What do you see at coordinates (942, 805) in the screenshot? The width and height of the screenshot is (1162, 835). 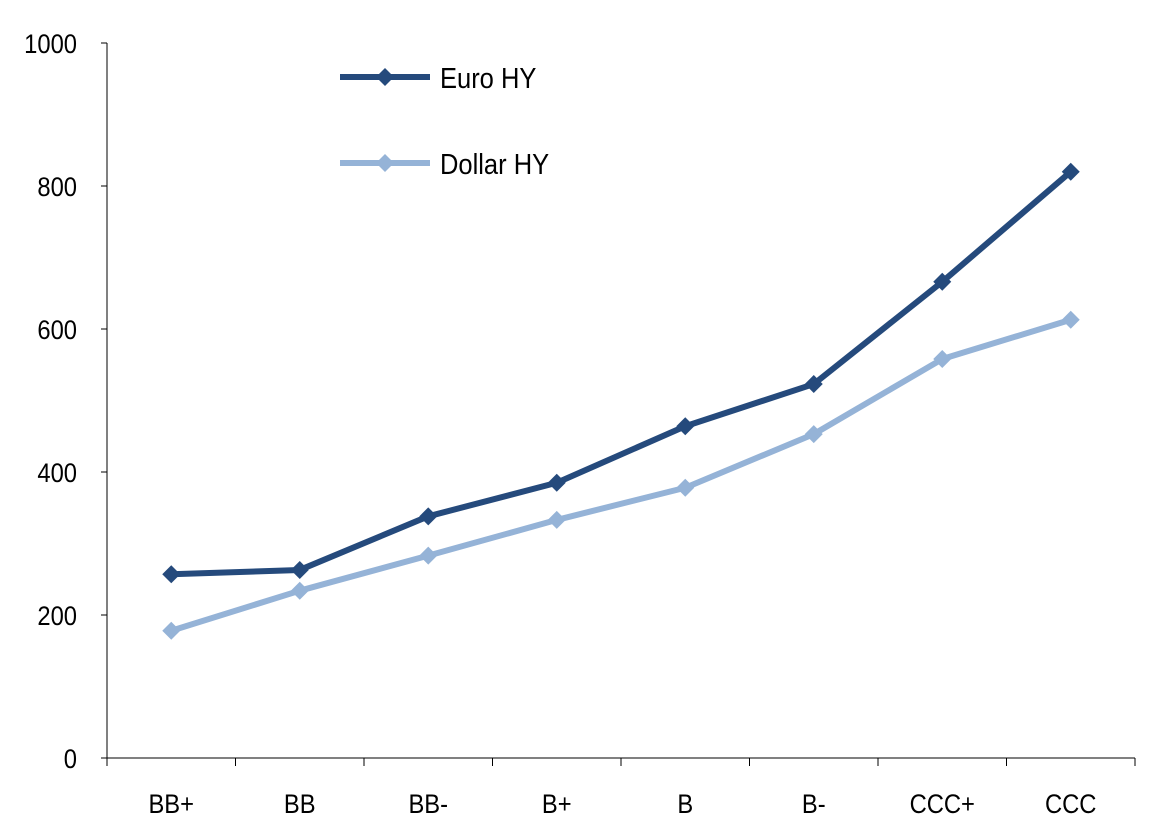 I see `x-tick-label: CCC+` at bounding box center [942, 805].